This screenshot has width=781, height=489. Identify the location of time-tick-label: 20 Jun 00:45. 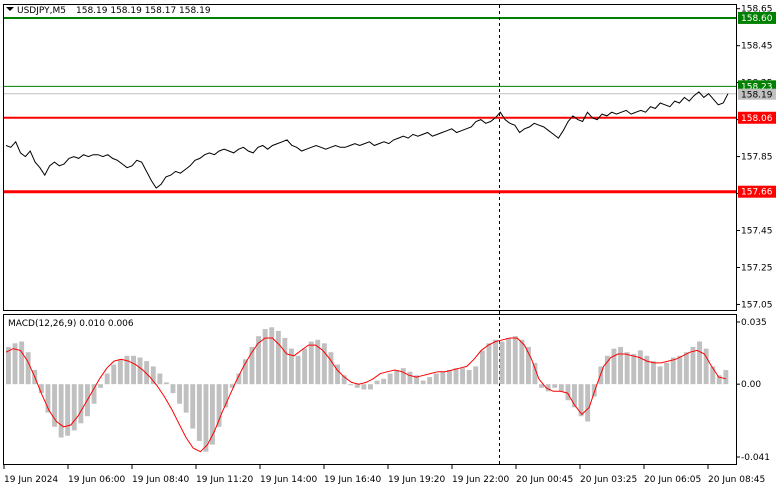
(544, 480).